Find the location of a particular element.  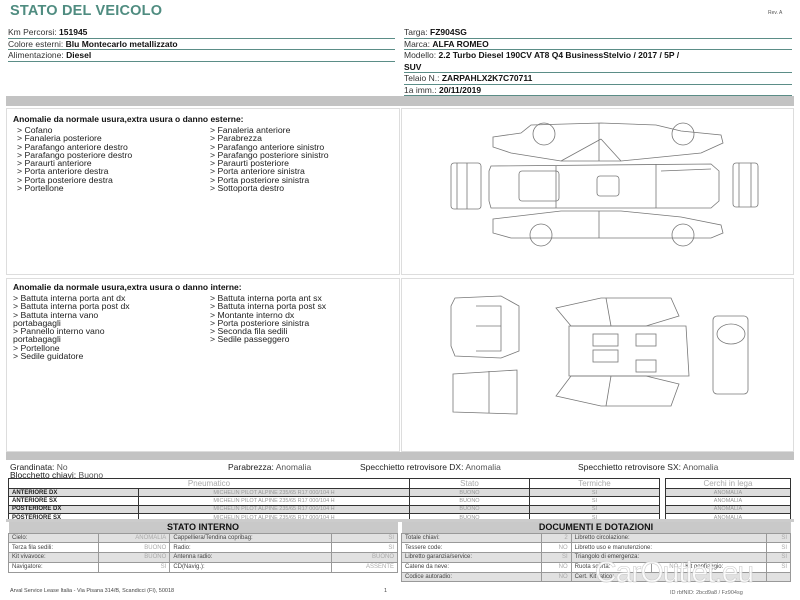

col-stato: Stato is located at coordinates (469, 483).